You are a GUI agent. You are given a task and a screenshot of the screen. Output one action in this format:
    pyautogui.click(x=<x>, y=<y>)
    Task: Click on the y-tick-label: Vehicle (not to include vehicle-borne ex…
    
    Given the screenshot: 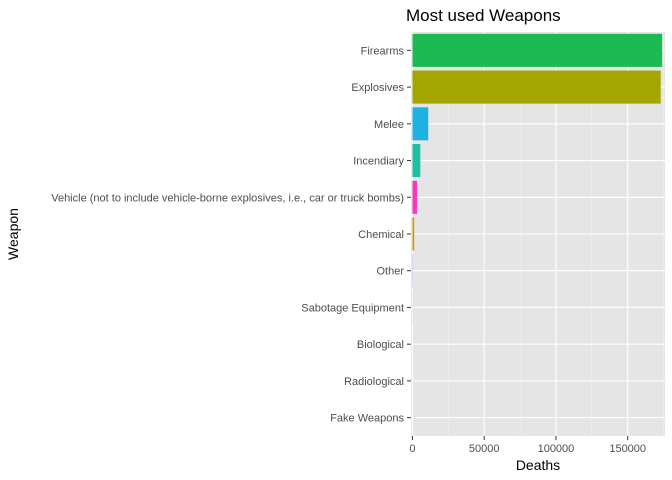 What is the action you would take?
    pyautogui.click(x=227, y=198)
    